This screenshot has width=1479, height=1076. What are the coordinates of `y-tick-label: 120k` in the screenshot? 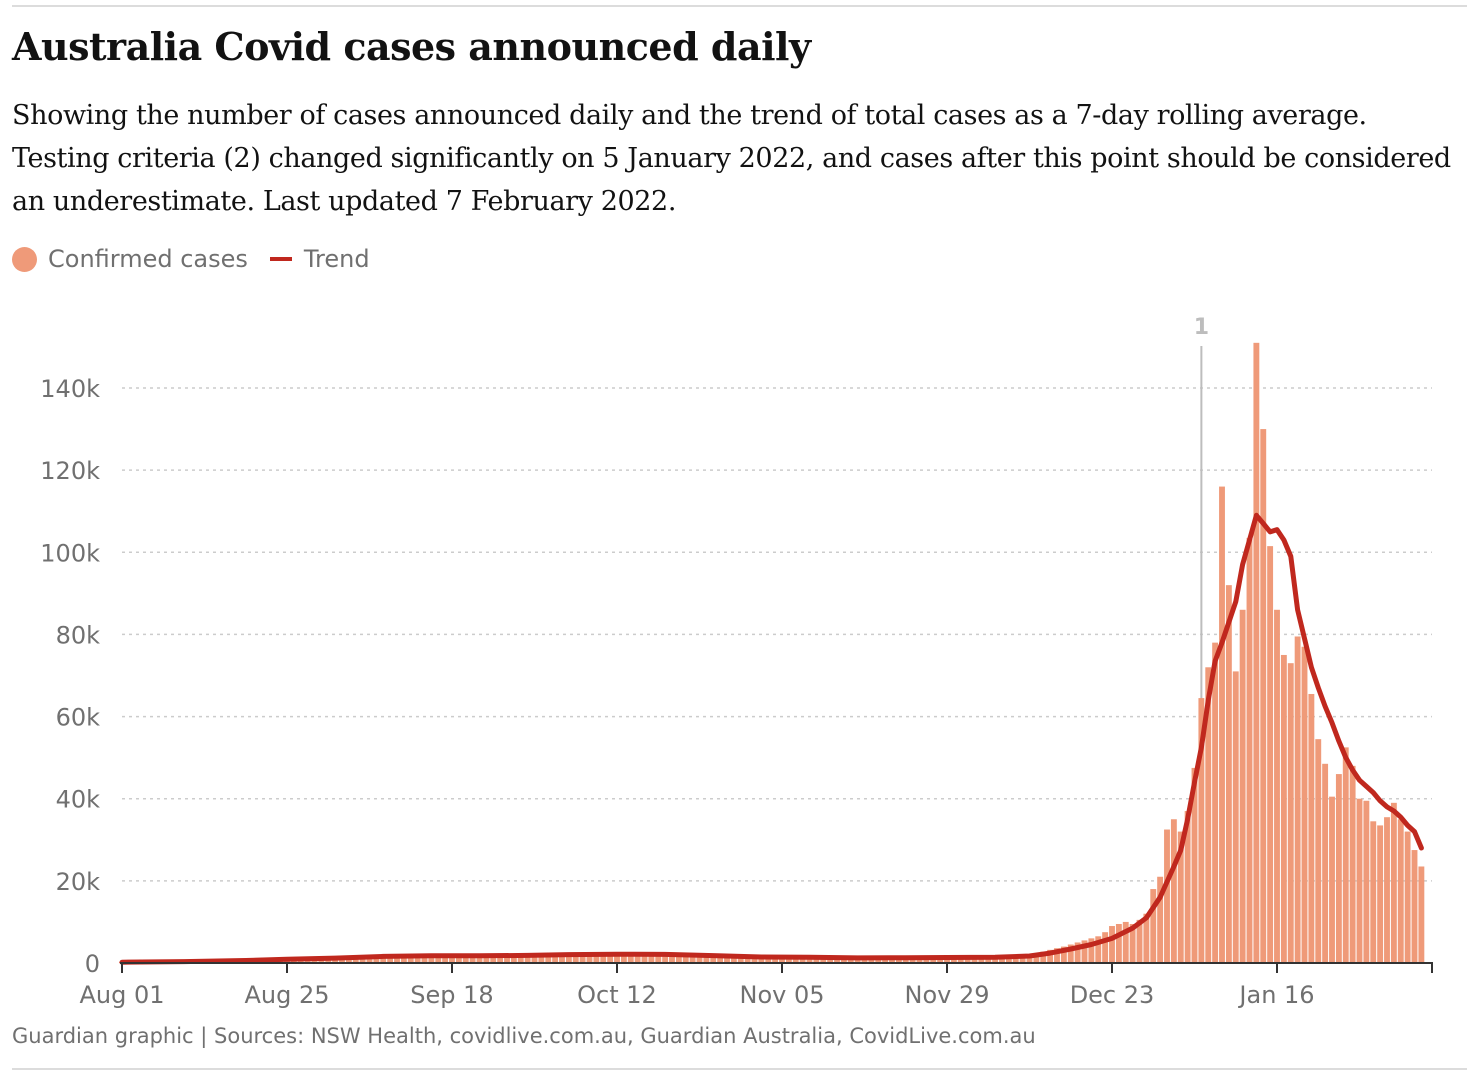 It's located at (70, 471).